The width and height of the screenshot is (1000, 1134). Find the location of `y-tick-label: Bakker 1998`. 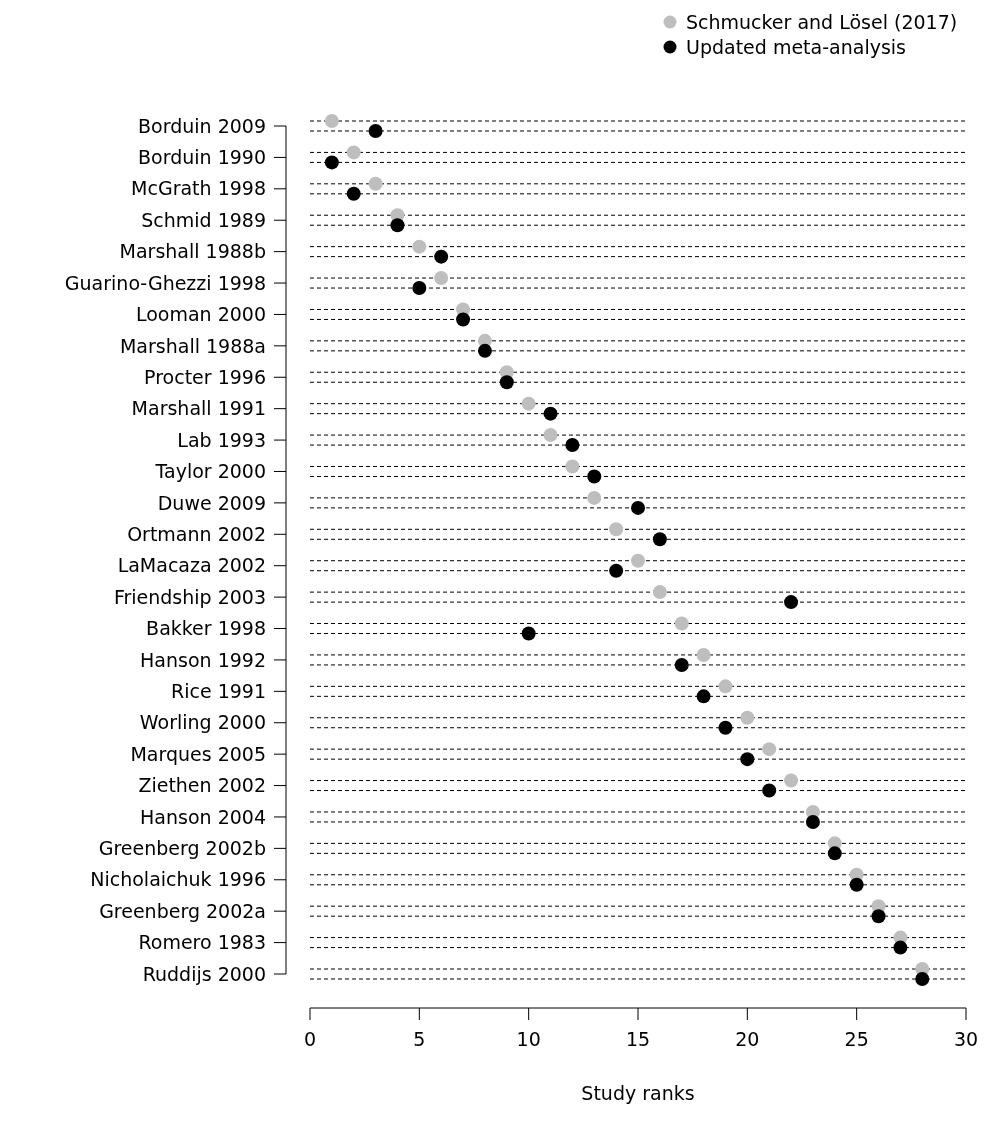

y-tick-label: Bakker 1998 is located at coordinates (206, 628).